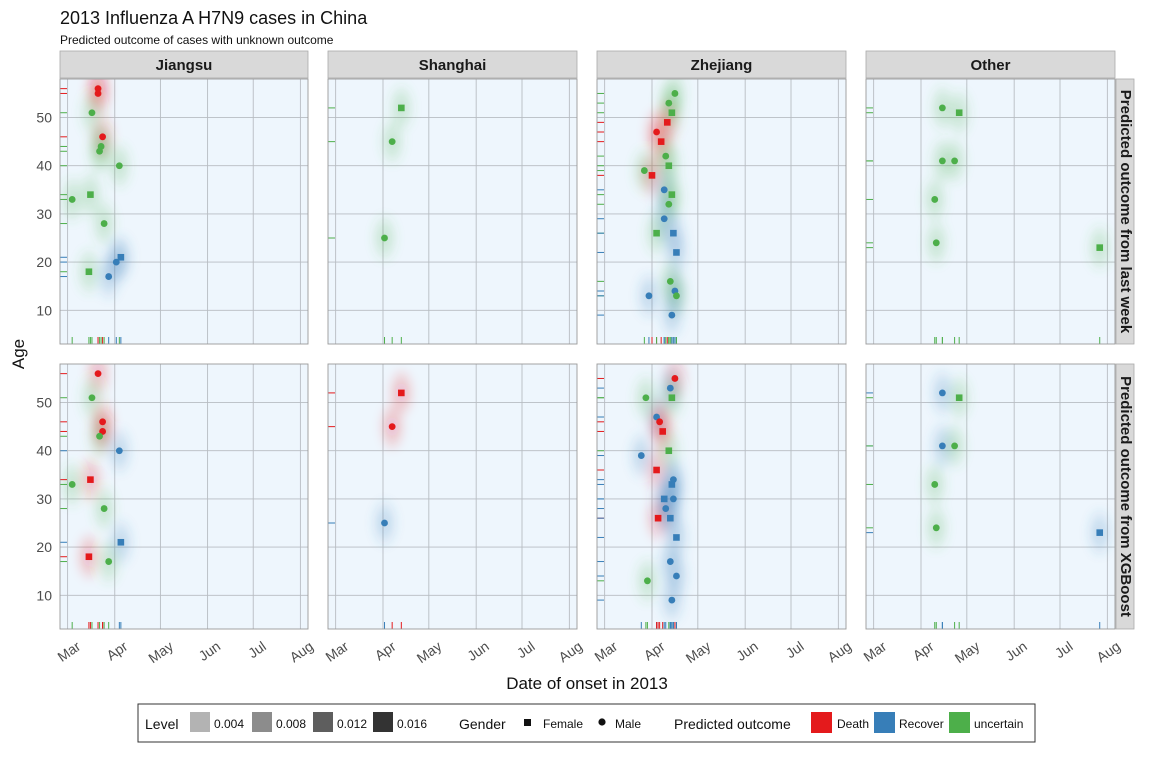  I want to click on facet-strip-other, so click(990, 64).